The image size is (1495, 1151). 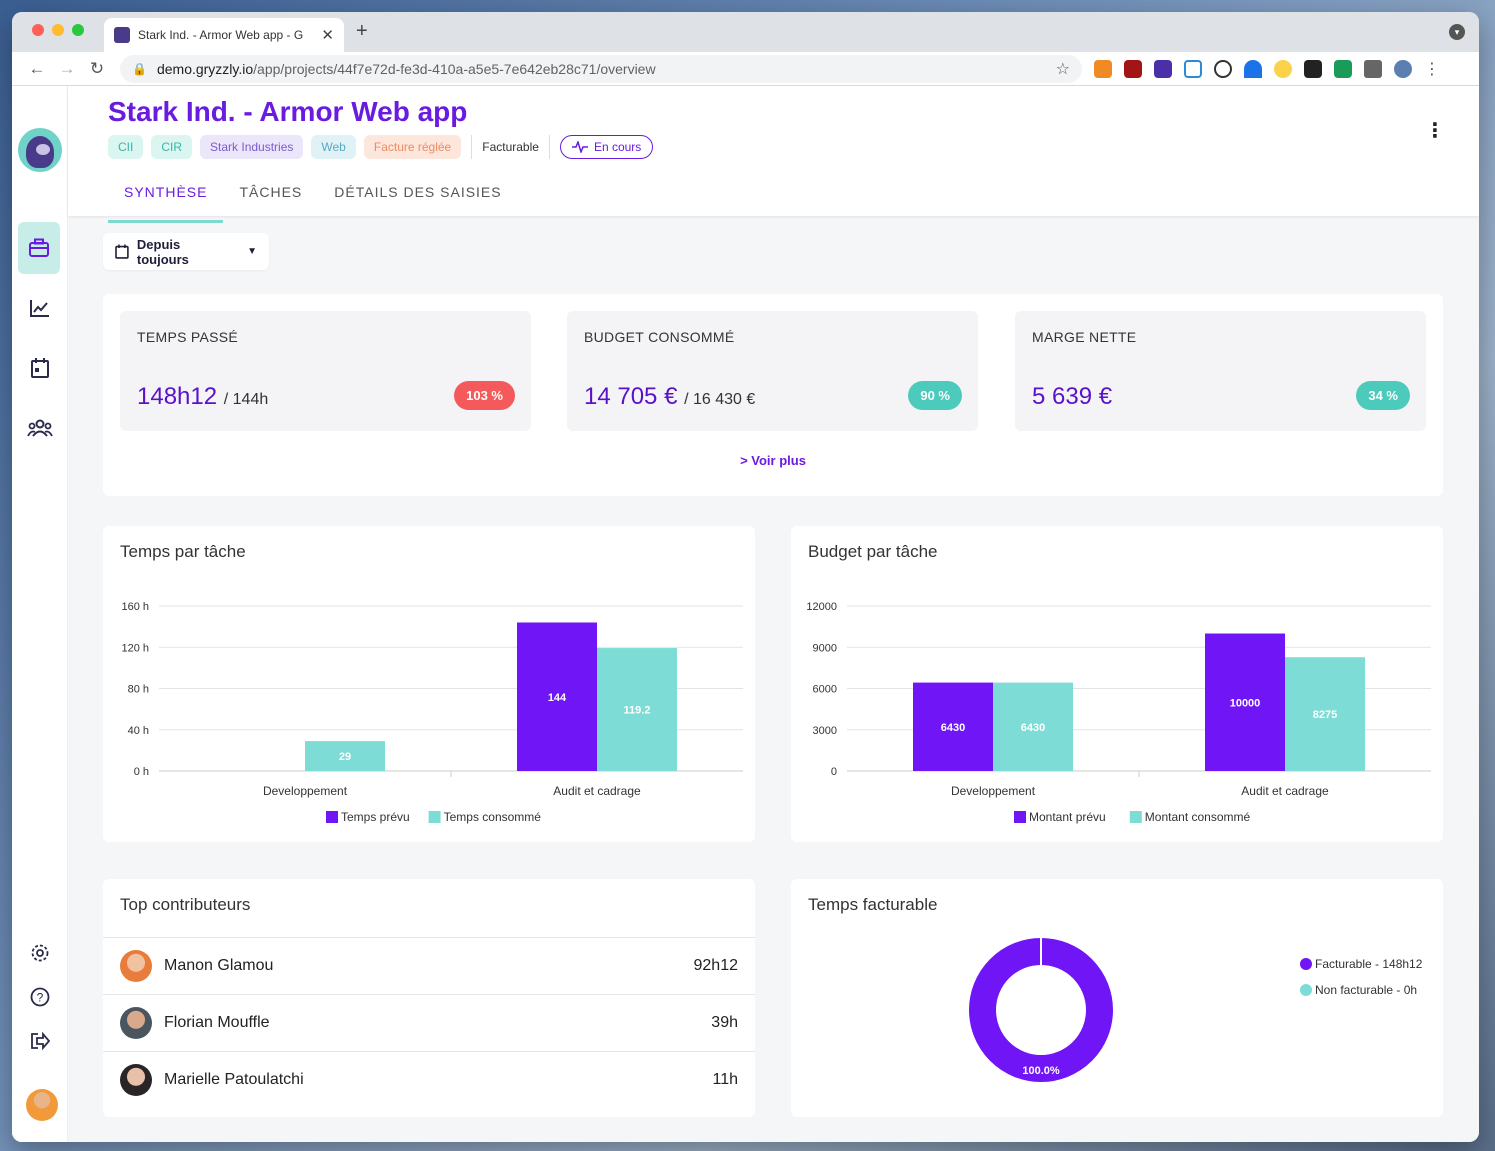 What do you see at coordinates (126, 147) in the screenshot?
I see `tag-cii: CII` at bounding box center [126, 147].